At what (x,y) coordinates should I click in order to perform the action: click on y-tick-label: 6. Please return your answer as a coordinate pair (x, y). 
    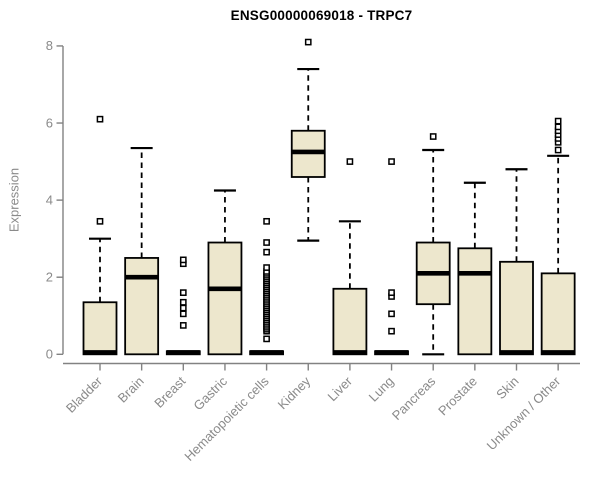
    Looking at the image, I should click on (49, 122).